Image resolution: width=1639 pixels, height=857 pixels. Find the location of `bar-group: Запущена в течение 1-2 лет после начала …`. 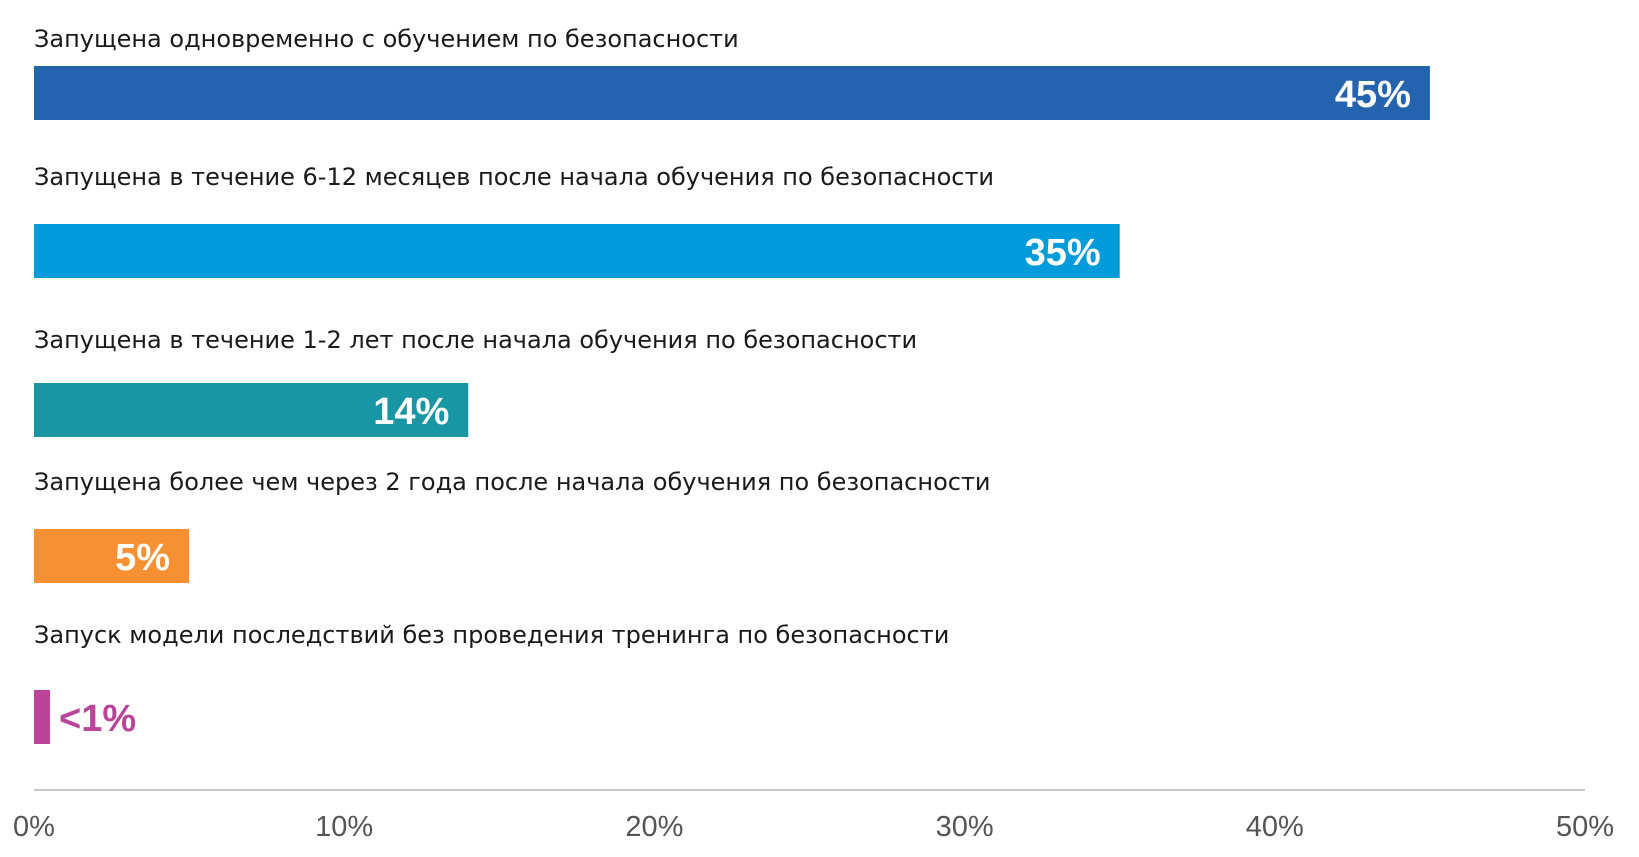

bar-group: Запущена в течение 1-2 лет после начала … is located at coordinates (475, 381).